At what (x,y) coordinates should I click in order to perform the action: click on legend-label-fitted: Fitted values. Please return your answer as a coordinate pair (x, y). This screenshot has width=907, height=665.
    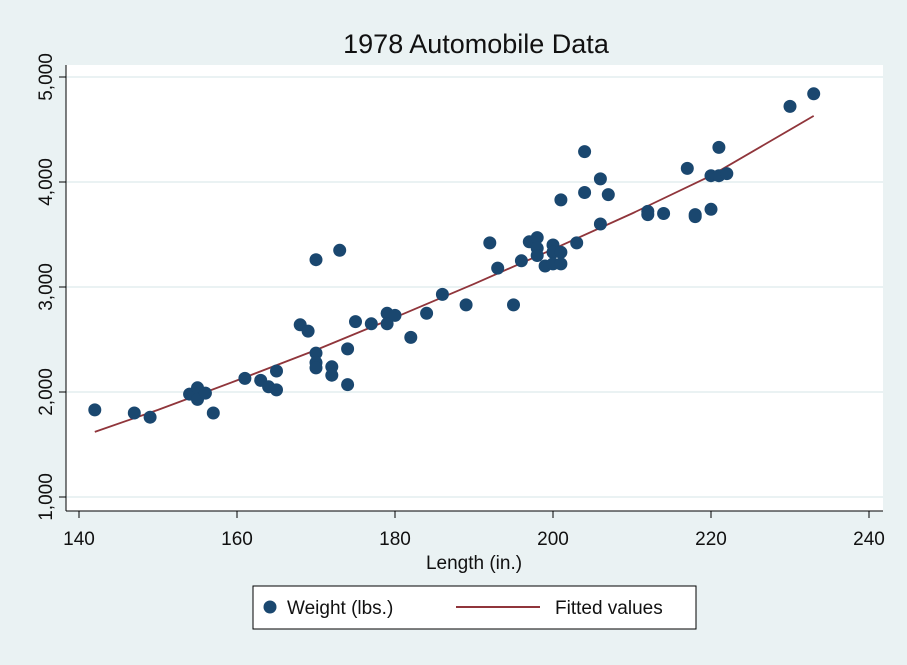
    Looking at the image, I should click on (609, 608).